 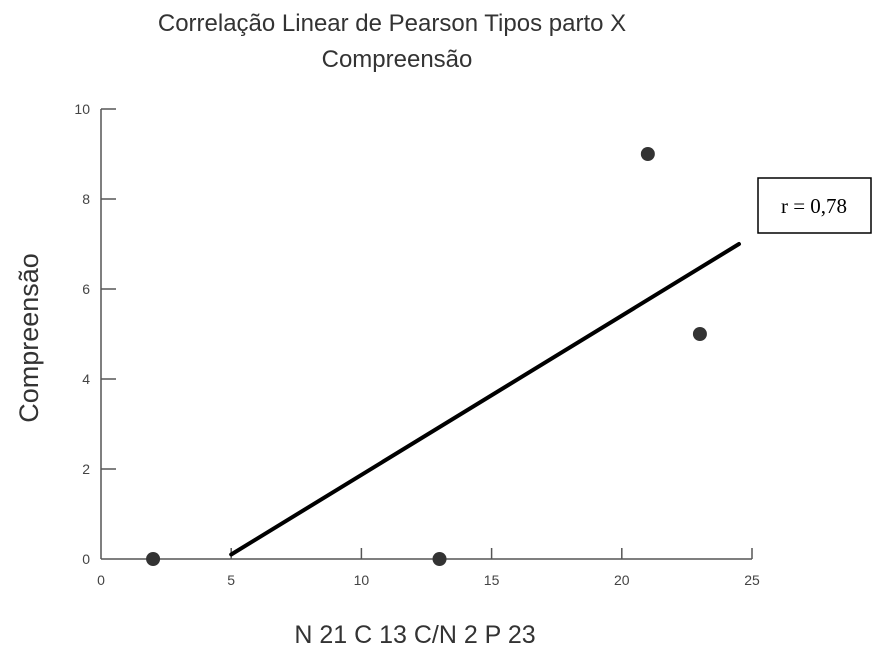 What do you see at coordinates (414, 634) in the screenshot?
I see `x-axis-title: N 21 C 13 C/N 2 P 23` at bounding box center [414, 634].